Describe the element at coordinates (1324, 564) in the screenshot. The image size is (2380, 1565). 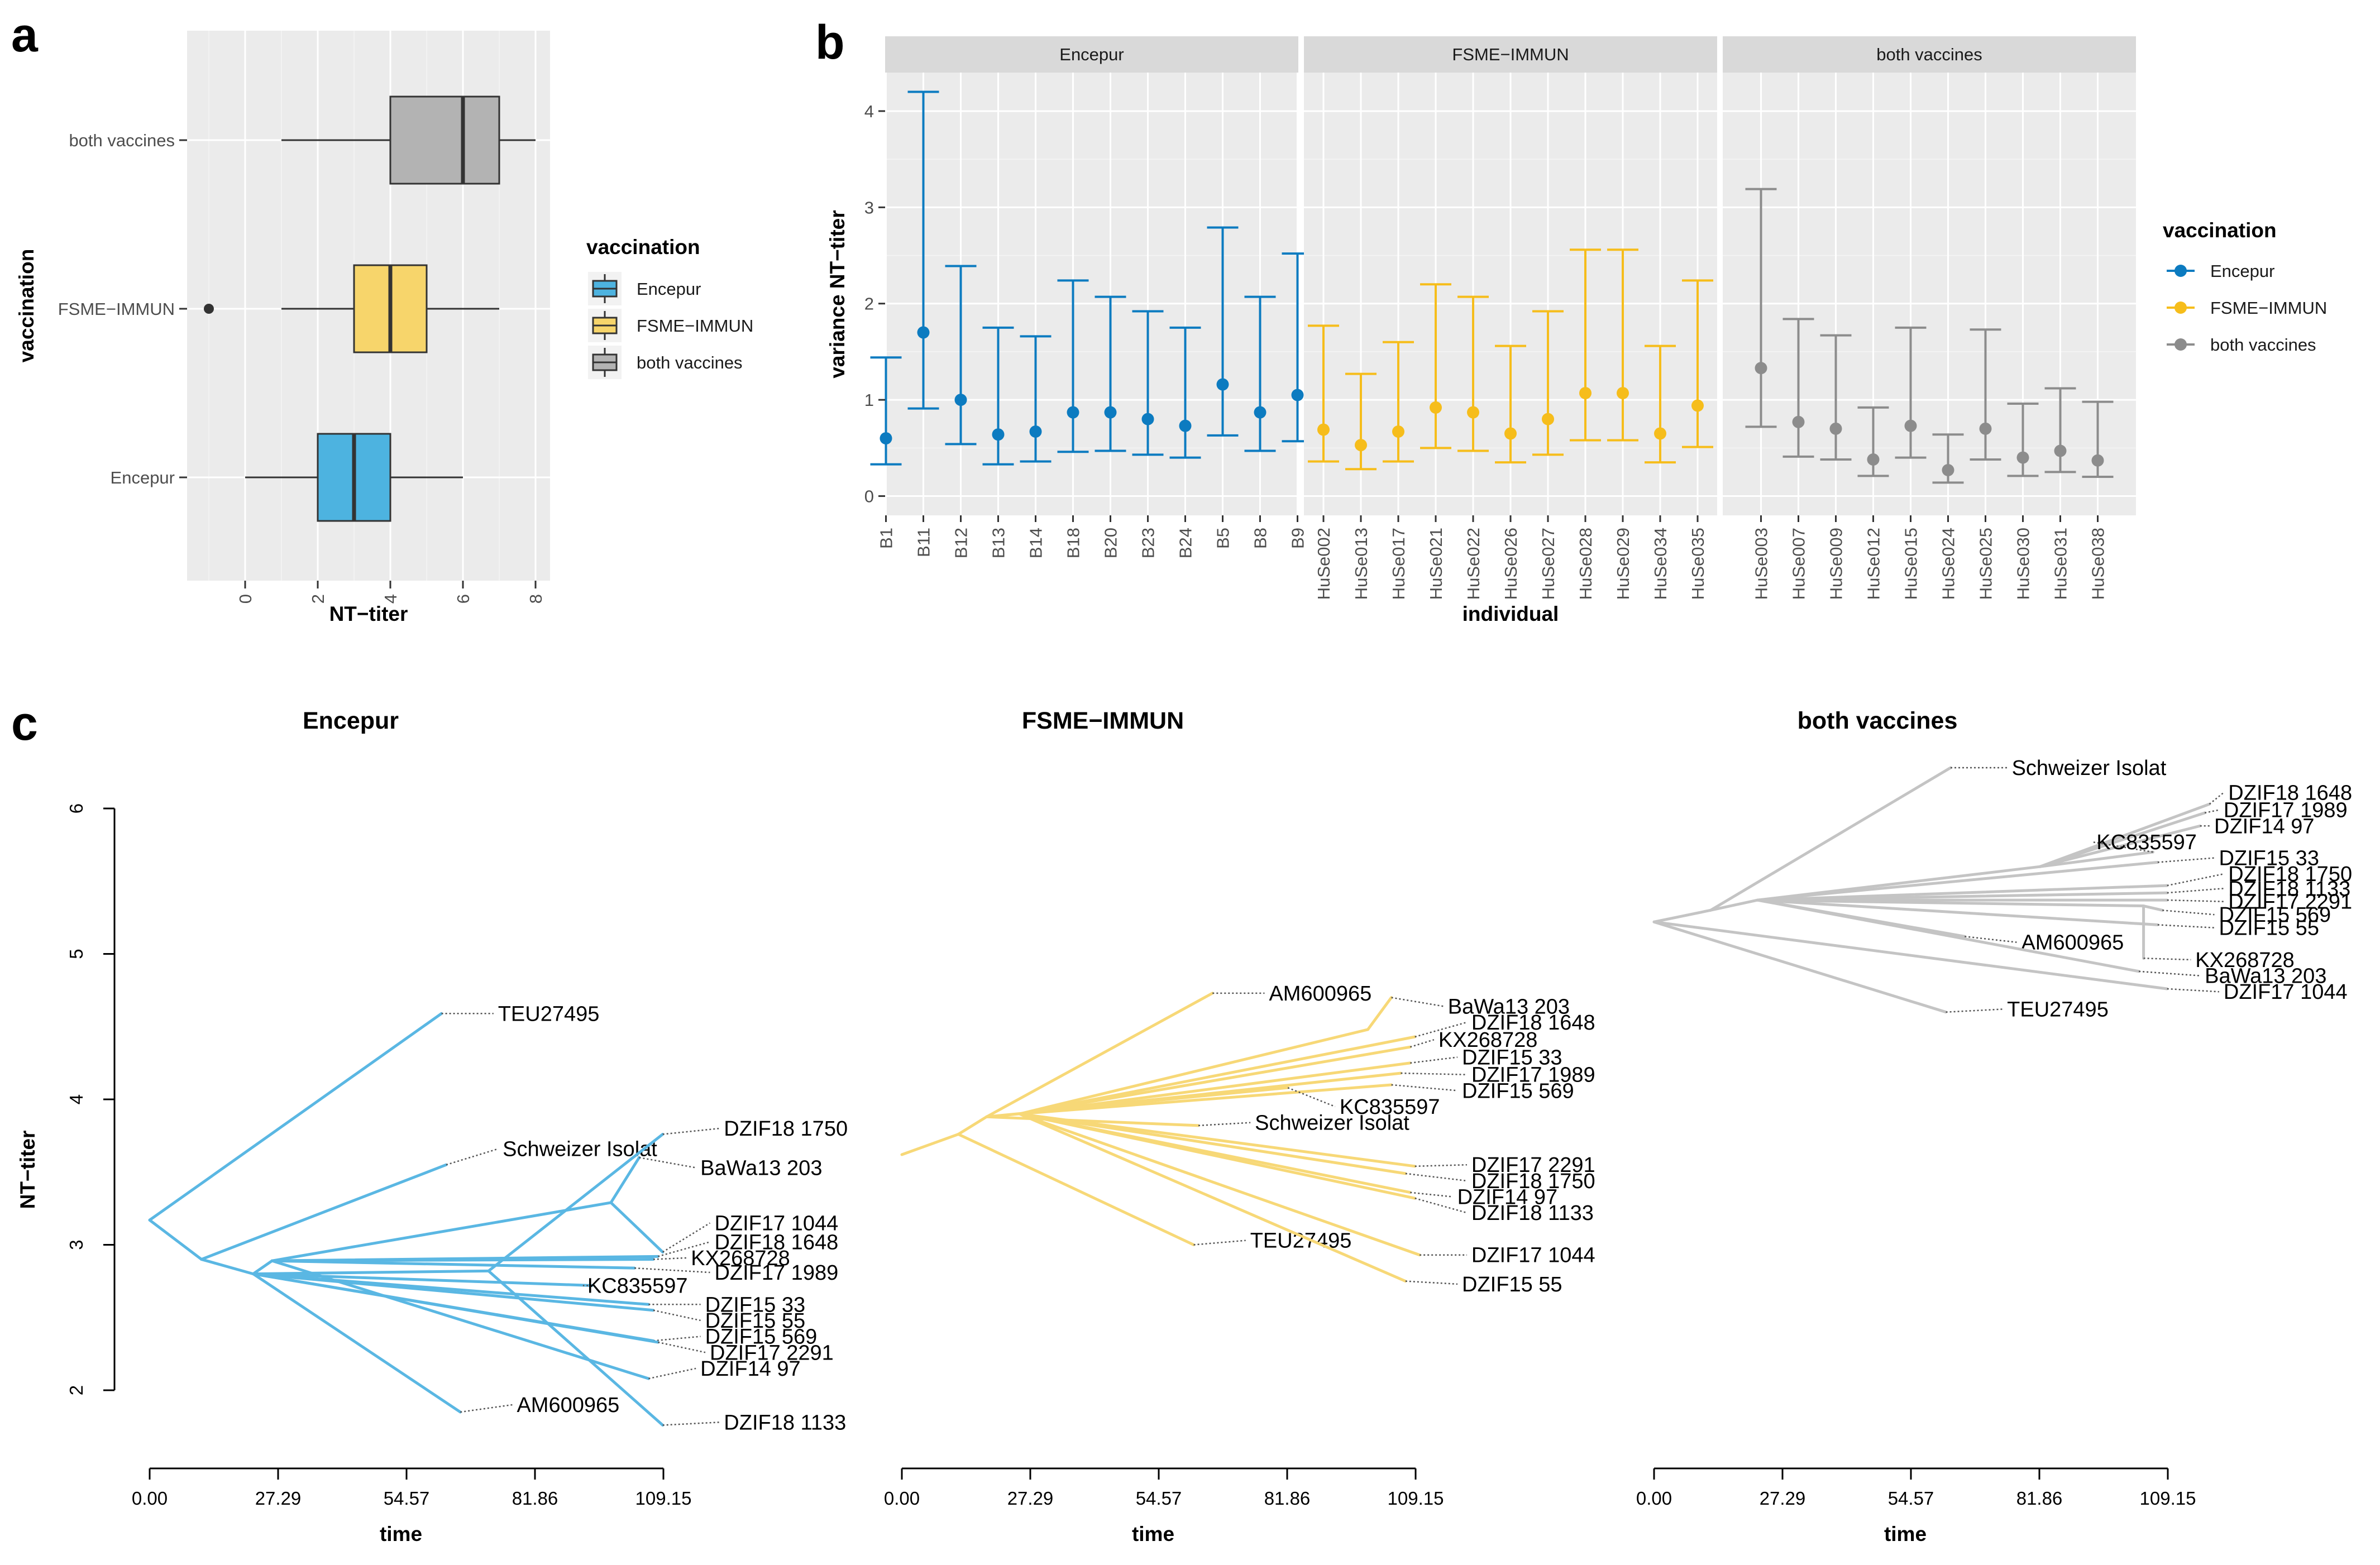
I see `x-tick-label: HuSe002` at that location.